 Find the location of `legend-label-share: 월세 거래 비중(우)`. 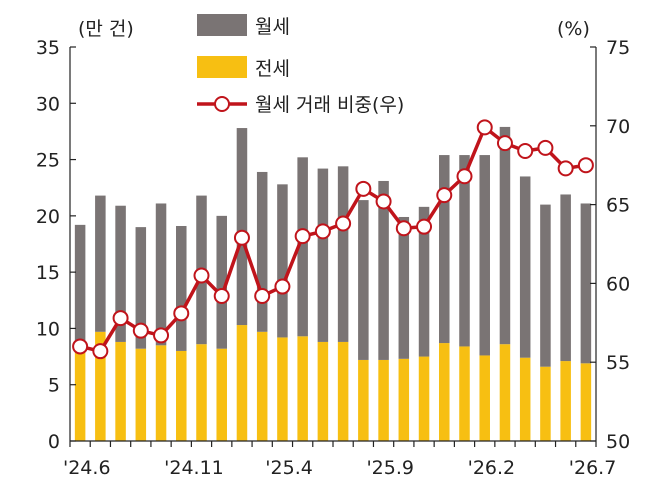

legend-label-share: 월세 거래 비중(우) is located at coordinates (329, 105).